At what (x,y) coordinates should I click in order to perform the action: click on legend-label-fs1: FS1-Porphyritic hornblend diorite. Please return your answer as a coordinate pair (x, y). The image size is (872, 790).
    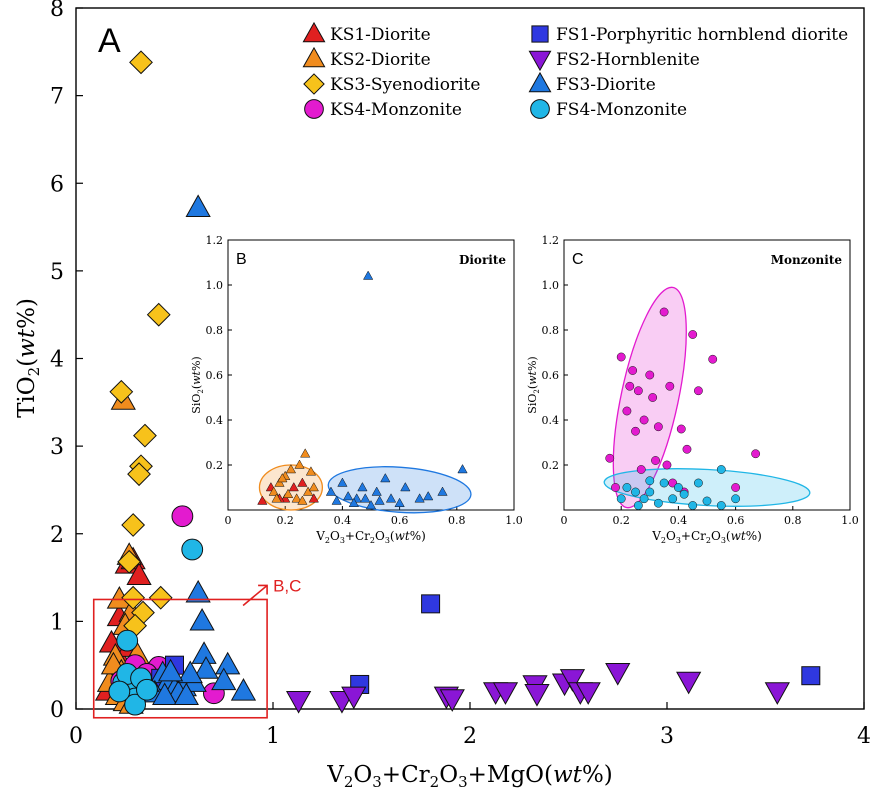
    Looking at the image, I should click on (702, 35).